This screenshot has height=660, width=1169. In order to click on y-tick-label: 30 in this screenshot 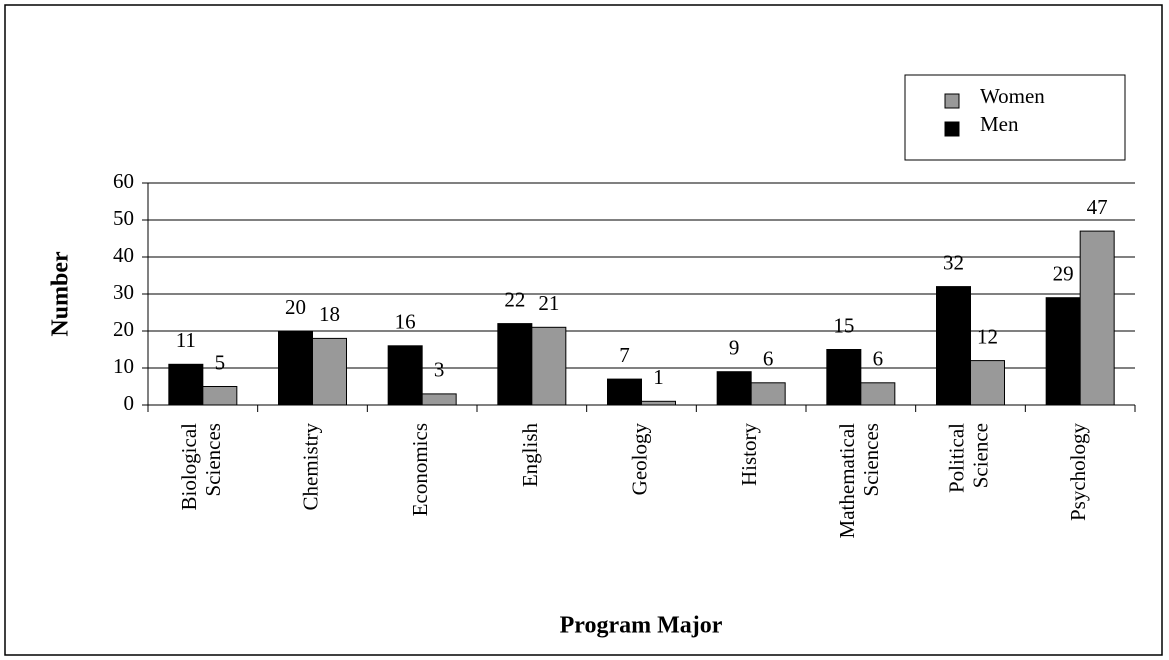, I will do `click(123, 292)`.